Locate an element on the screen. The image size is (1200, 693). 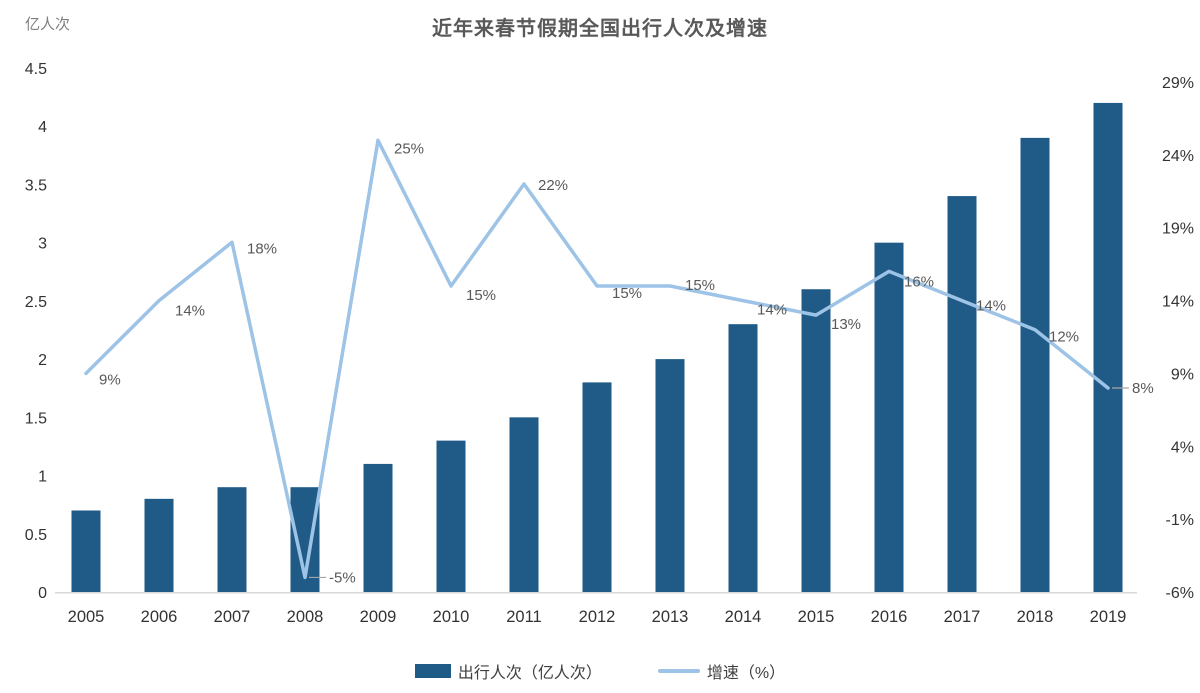
point-label-2006: 14% is located at coordinates (190, 311).